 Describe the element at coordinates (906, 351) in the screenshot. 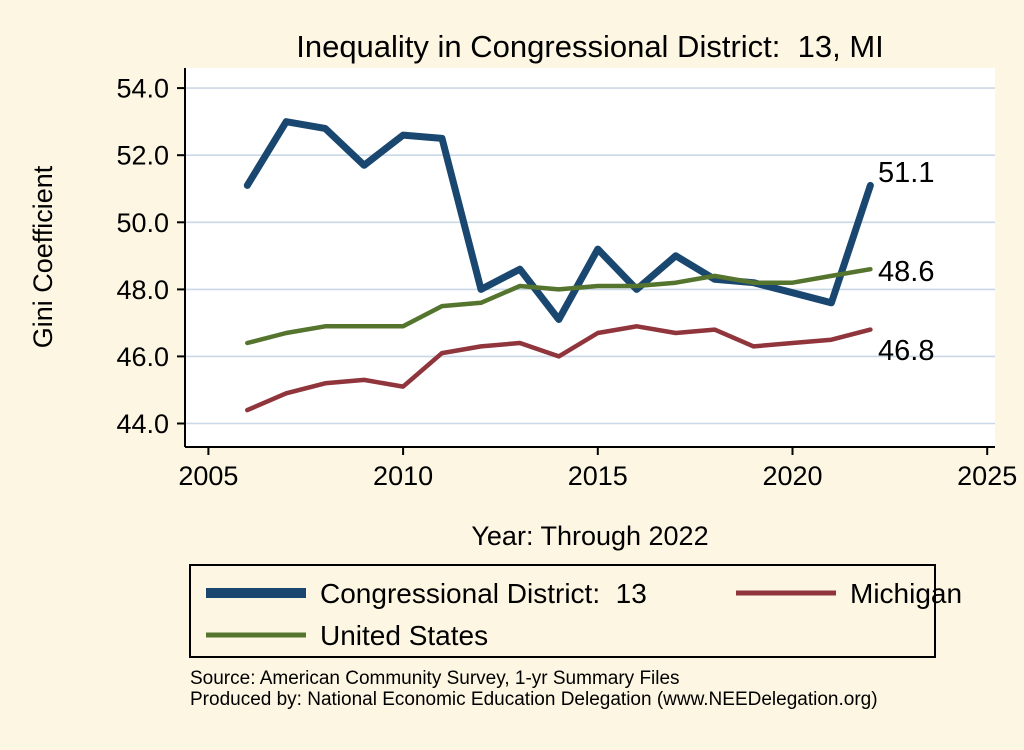

I see `end-label-michigan: 46.8` at that location.